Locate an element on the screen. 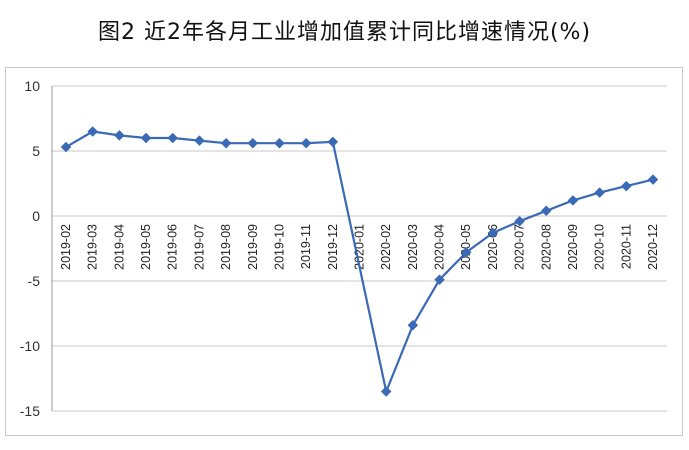 This screenshot has height=450, width=689. x-tick-label: 2020-01 is located at coordinates (360, 247).